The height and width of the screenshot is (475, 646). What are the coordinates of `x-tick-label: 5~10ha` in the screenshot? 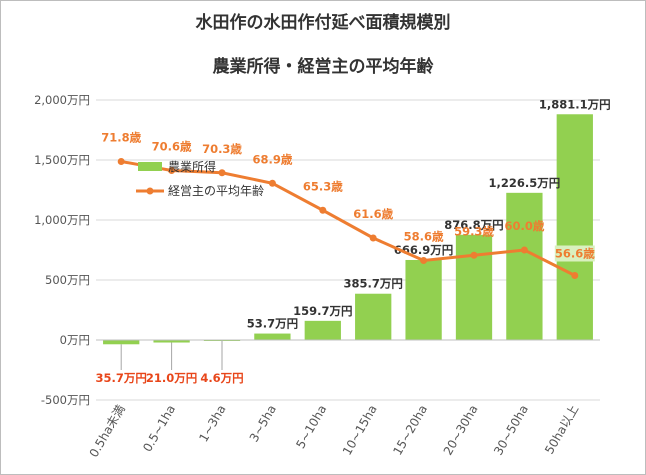 It's located at (311, 427).